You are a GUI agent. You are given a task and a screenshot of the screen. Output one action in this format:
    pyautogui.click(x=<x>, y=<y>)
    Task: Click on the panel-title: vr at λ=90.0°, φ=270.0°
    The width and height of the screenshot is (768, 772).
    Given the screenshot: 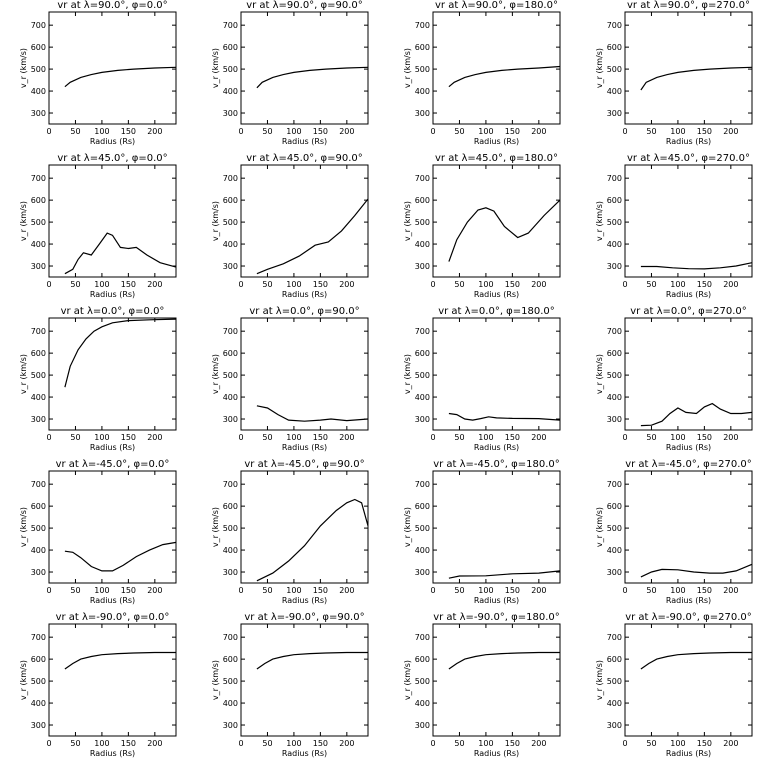 What is the action you would take?
    pyautogui.click(x=688, y=5)
    